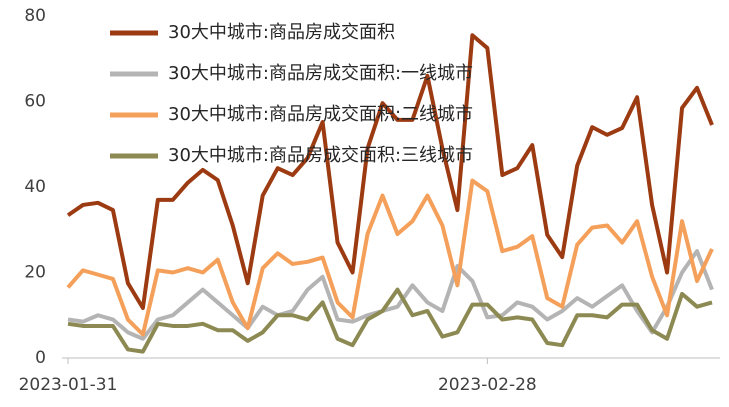  What do you see at coordinates (35, 16) in the screenshot?
I see `y-tick-label: 80` at bounding box center [35, 16].